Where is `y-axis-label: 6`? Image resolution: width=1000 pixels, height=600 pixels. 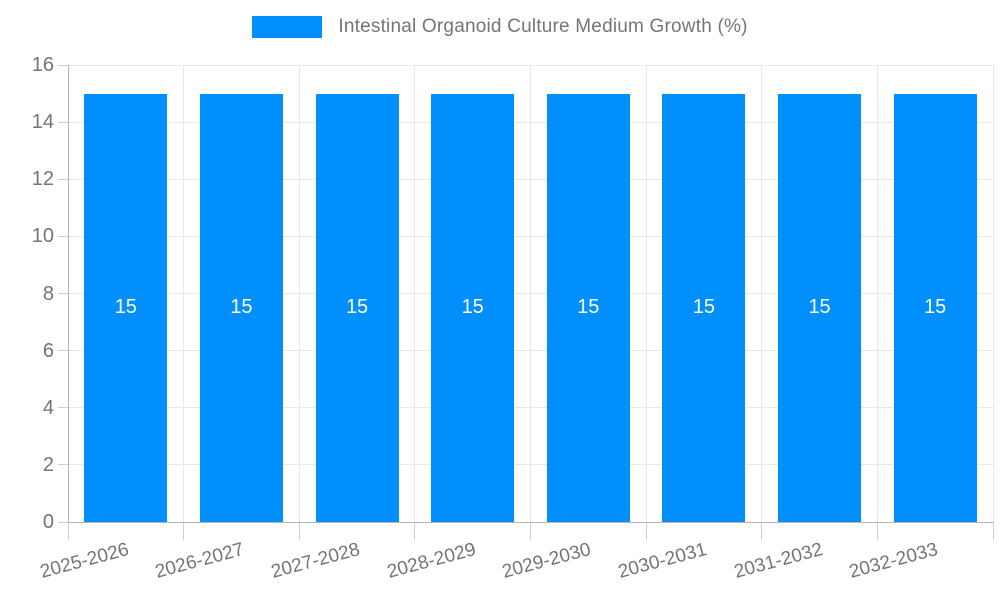 y-axis-label: 6 is located at coordinates (48, 350).